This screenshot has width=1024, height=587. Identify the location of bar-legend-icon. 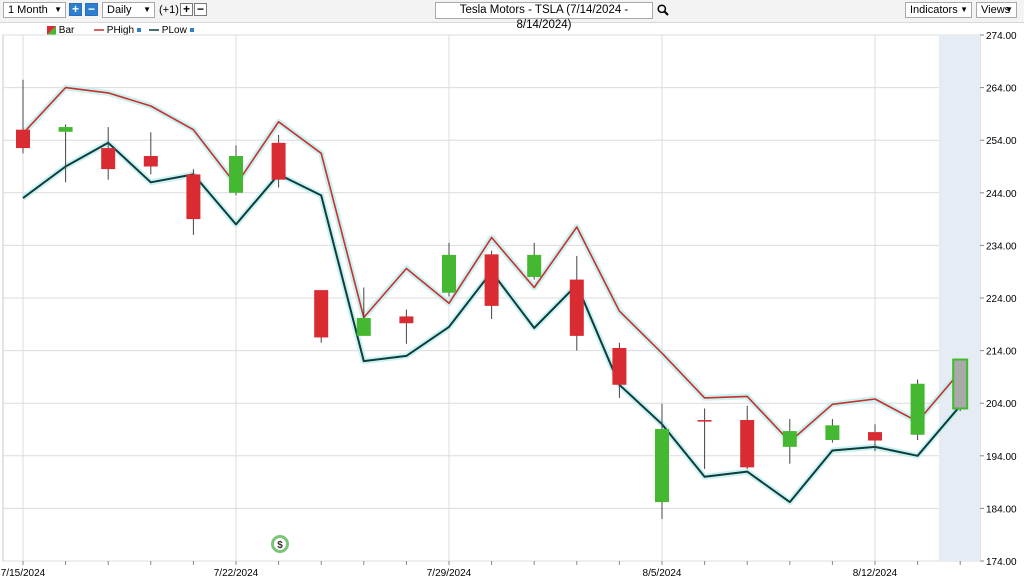
(51, 30).